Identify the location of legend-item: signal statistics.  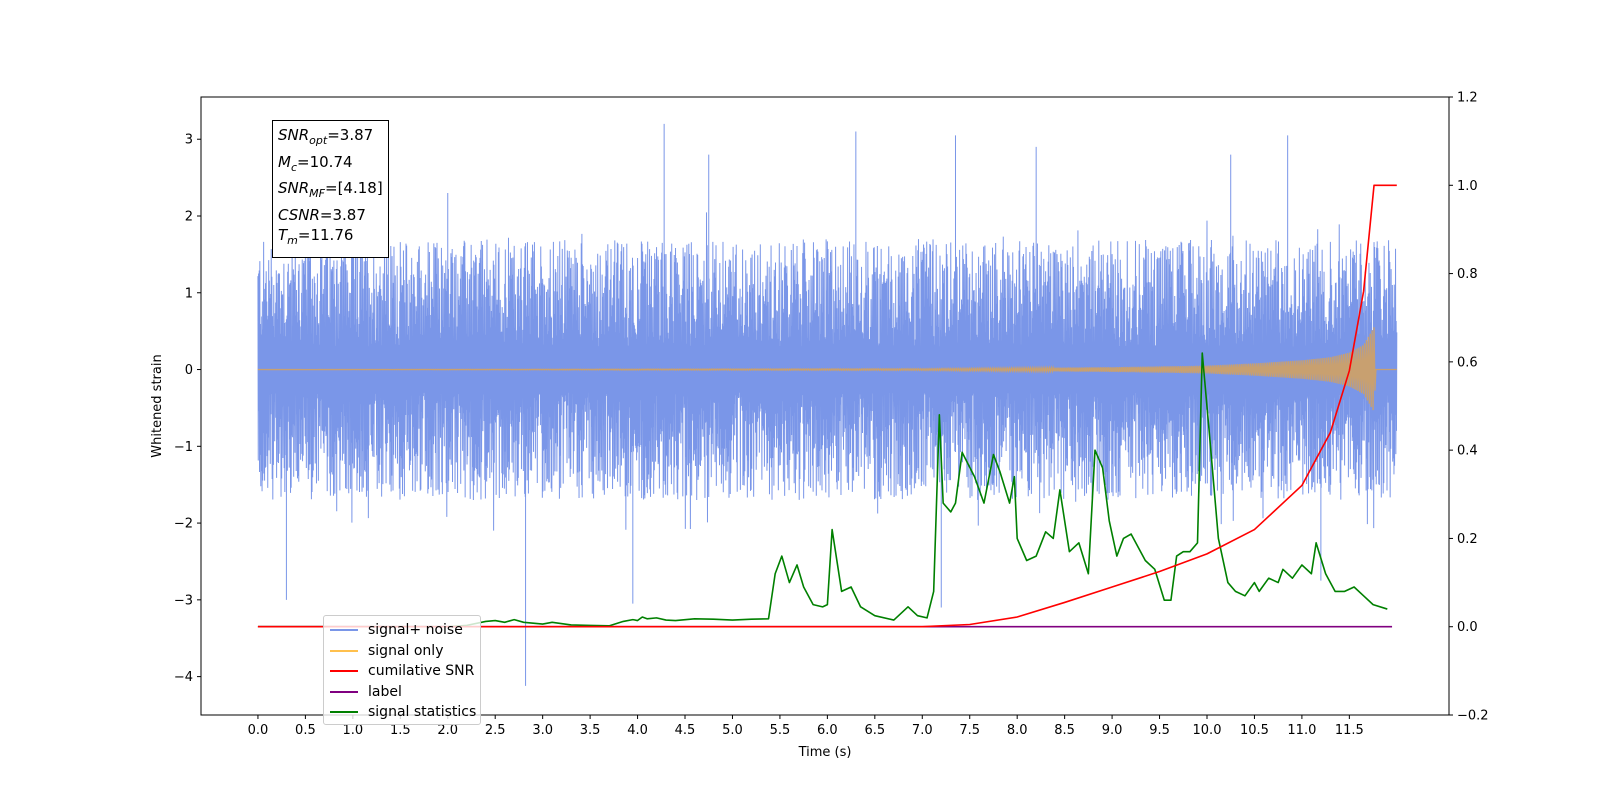
(400, 712).